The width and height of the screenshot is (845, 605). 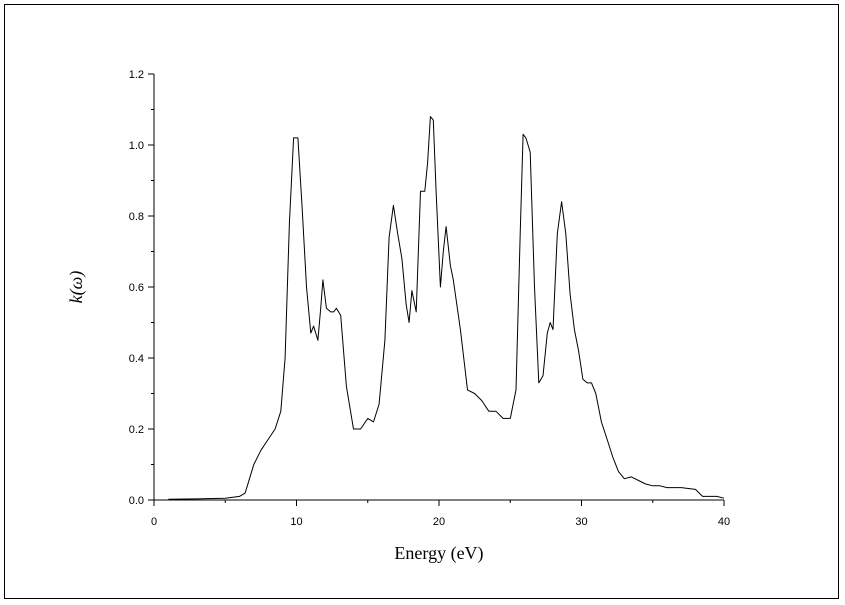 What do you see at coordinates (296, 522) in the screenshot?
I see `x-tick-label: 10` at bounding box center [296, 522].